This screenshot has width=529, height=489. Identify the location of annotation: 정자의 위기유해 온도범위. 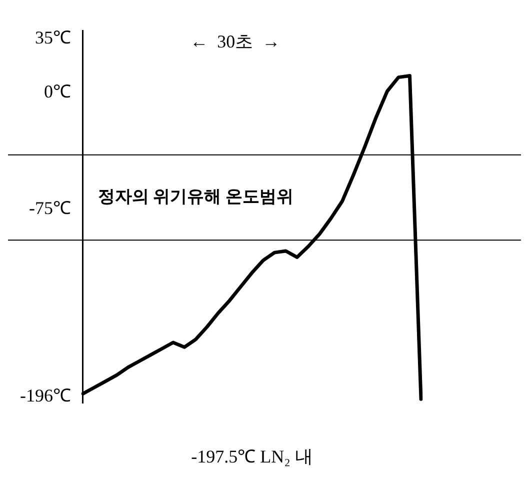
(196, 196).